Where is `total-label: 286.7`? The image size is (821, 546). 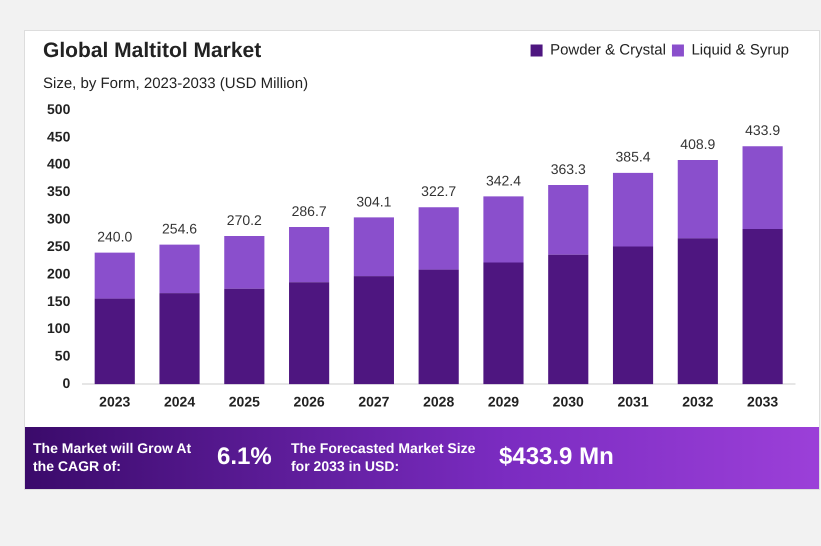 total-label: 286.7 is located at coordinates (309, 210).